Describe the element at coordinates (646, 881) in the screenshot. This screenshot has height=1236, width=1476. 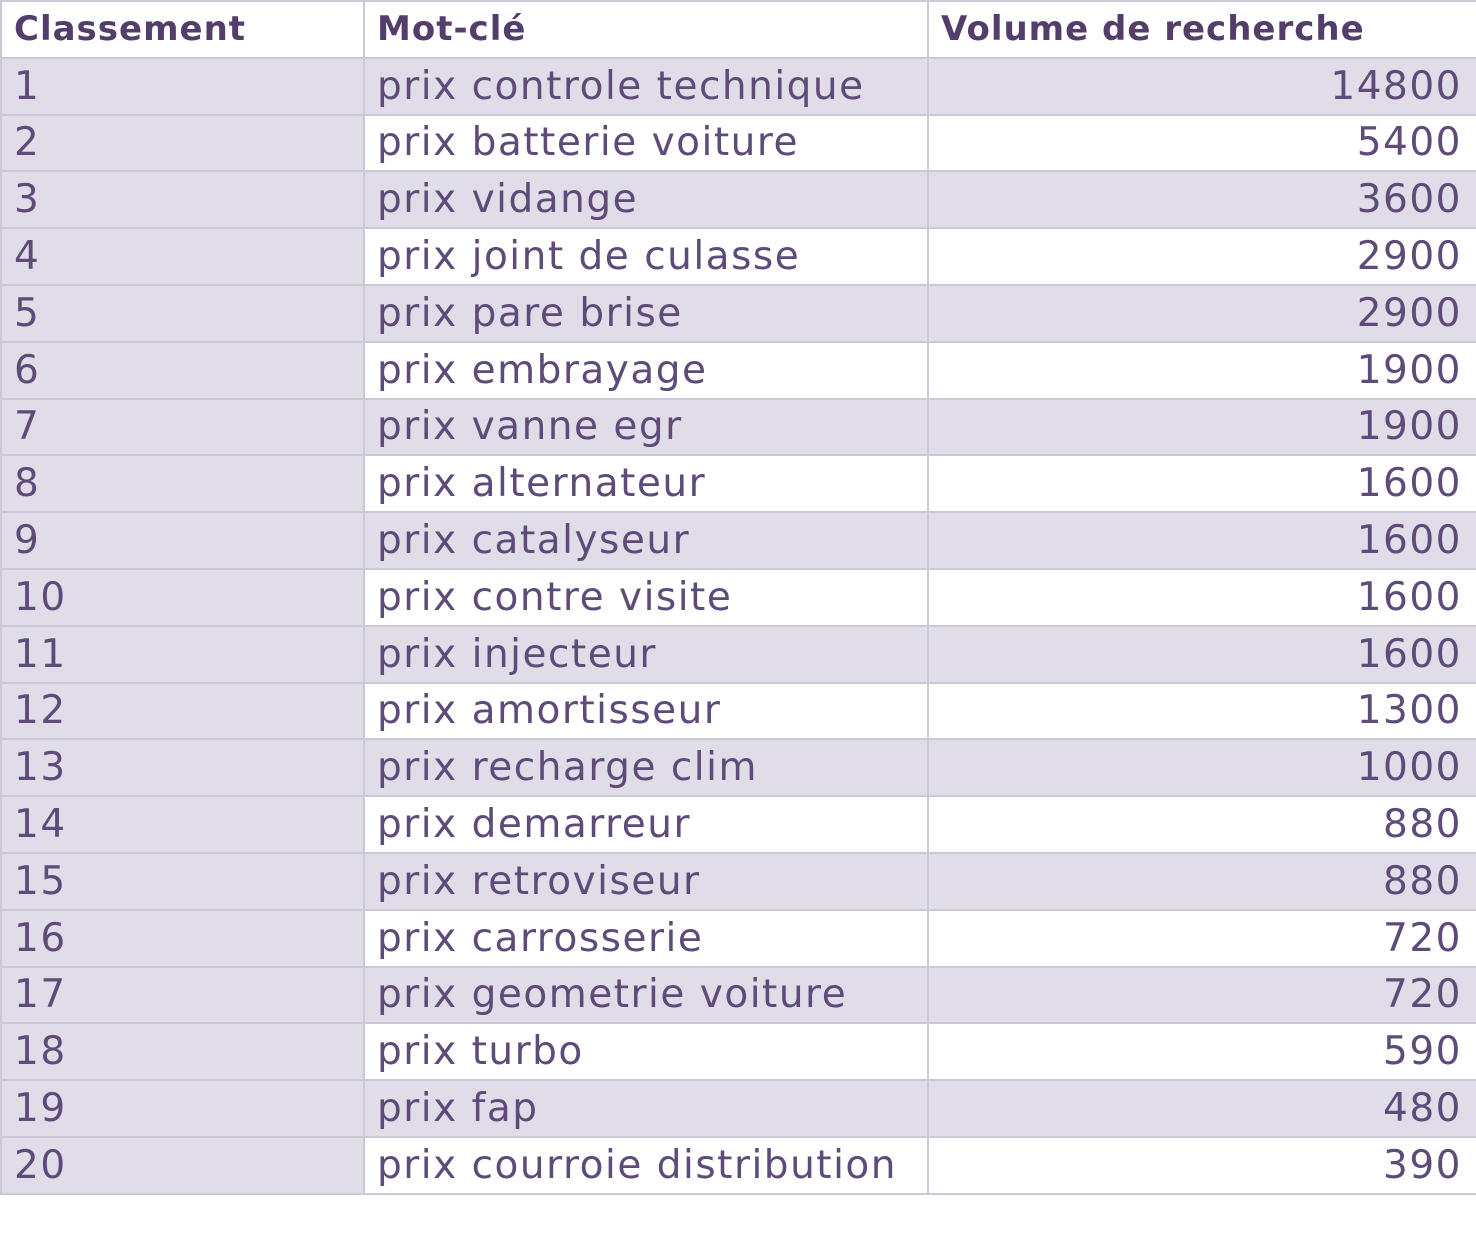
I see `keyword-cell: prix retroviseur` at that location.